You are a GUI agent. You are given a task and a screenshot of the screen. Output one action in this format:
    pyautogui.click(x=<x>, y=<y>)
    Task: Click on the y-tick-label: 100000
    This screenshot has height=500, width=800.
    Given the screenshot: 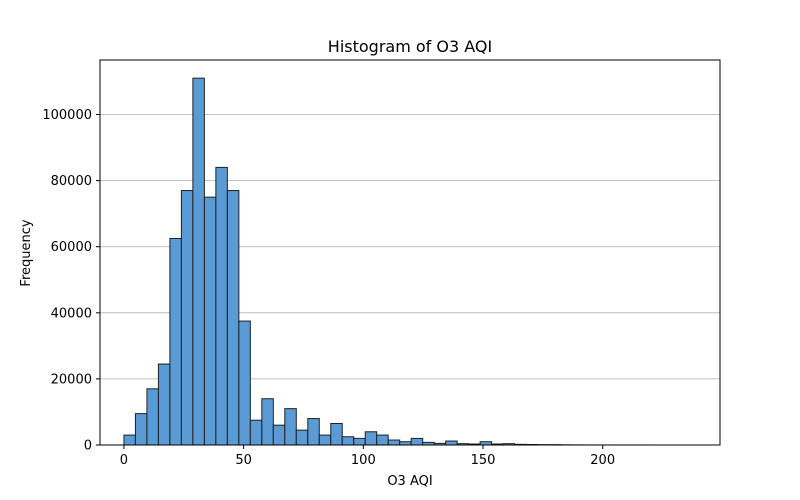 What is the action you would take?
    pyautogui.click(x=67, y=115)
    